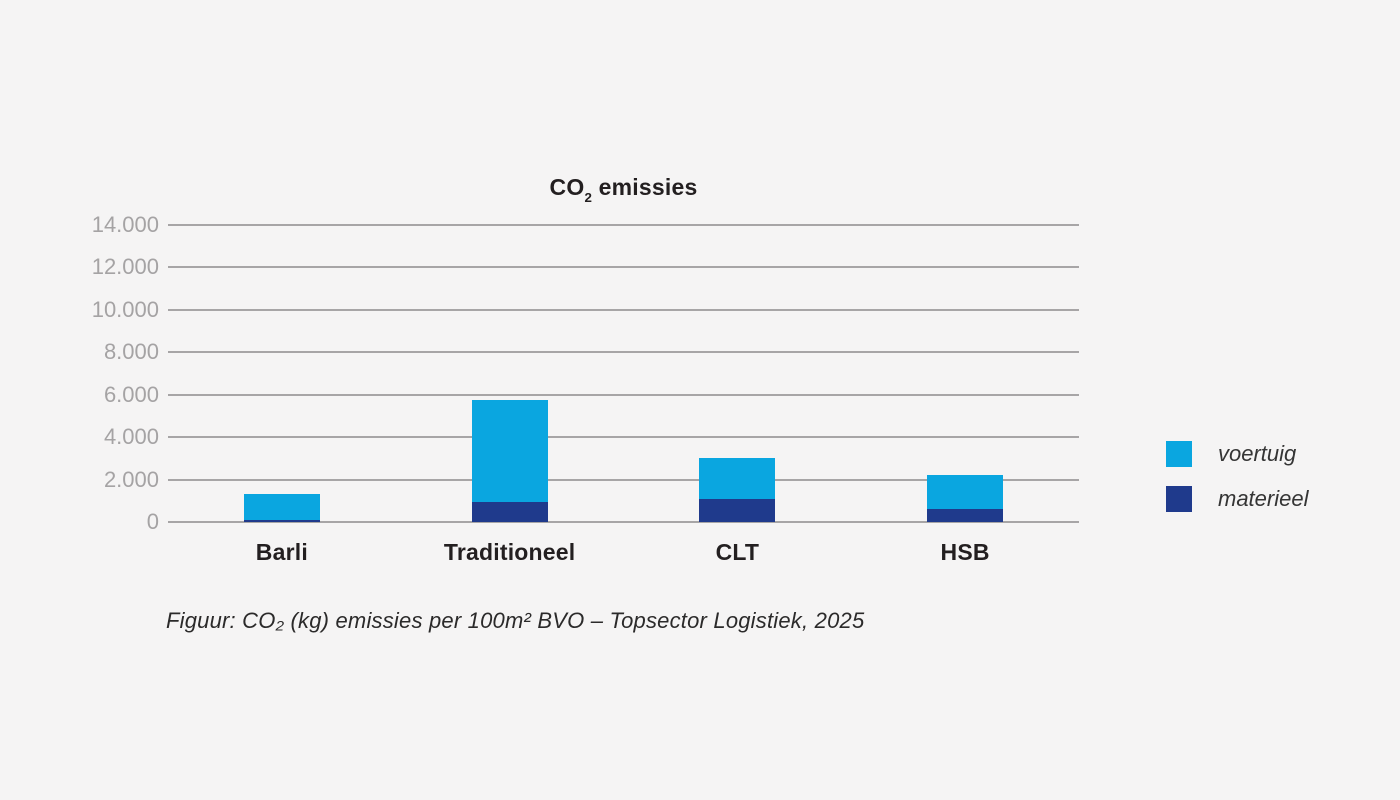  Describe the element at coordinates (1179, 499) in the screenshot. I see `legend-swatch-materieel` at that location.